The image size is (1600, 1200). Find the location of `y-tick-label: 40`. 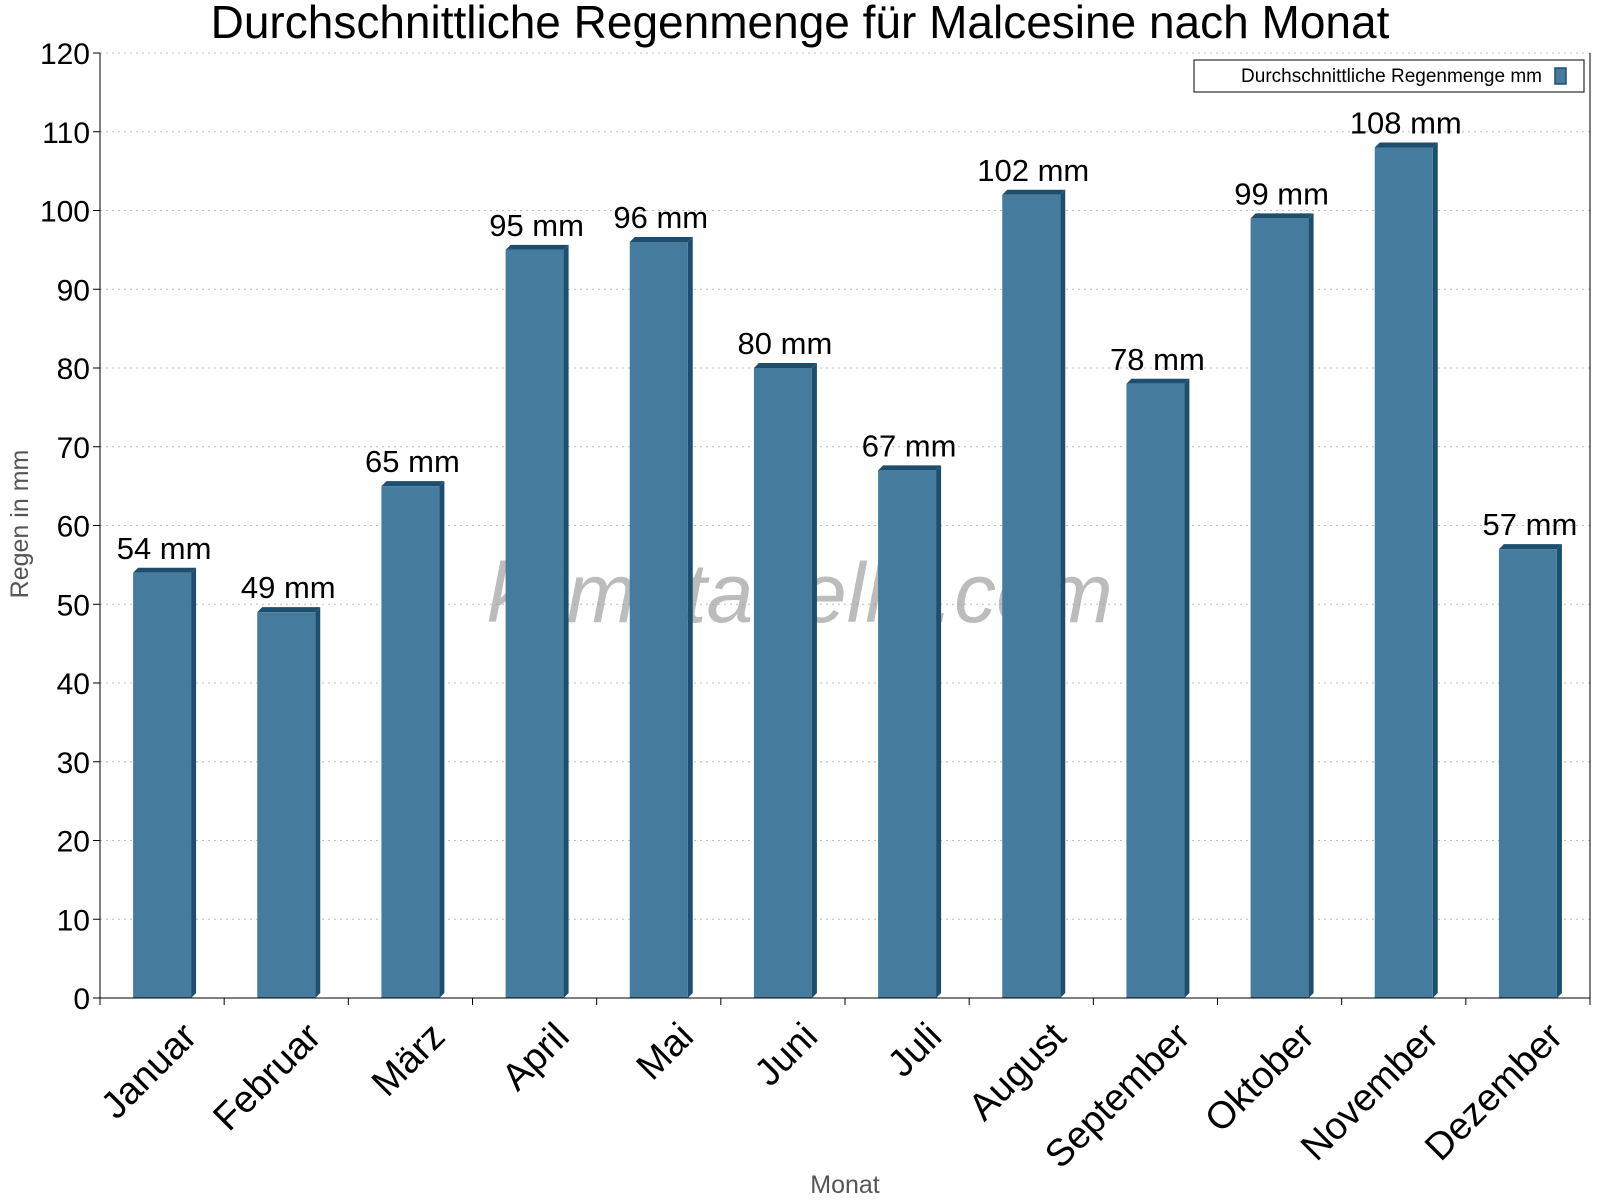

y-tick-label: 40 is located at coordinates (73, 684).